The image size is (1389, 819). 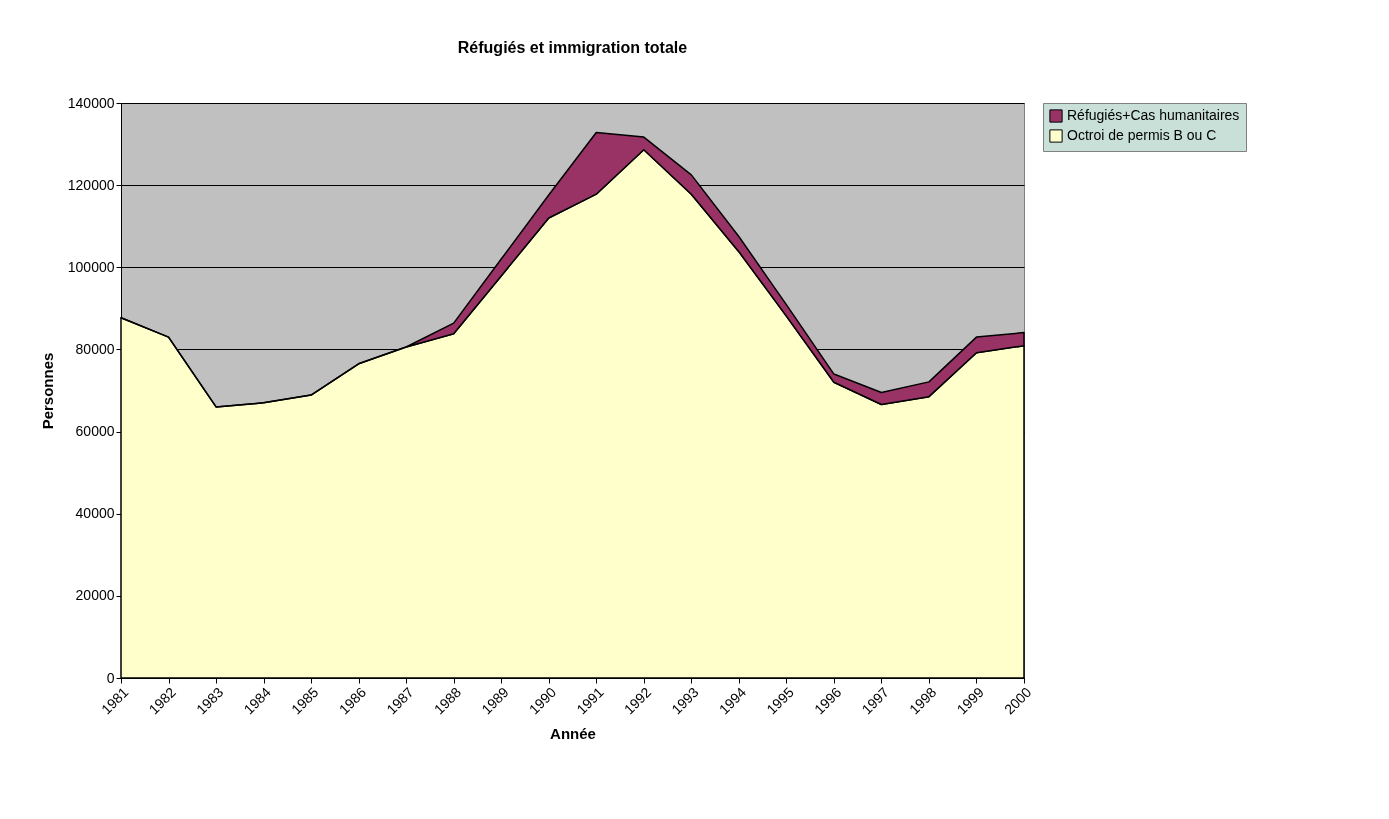 I want to click on y-tick-label: 40000, so click(x=95, y=513).